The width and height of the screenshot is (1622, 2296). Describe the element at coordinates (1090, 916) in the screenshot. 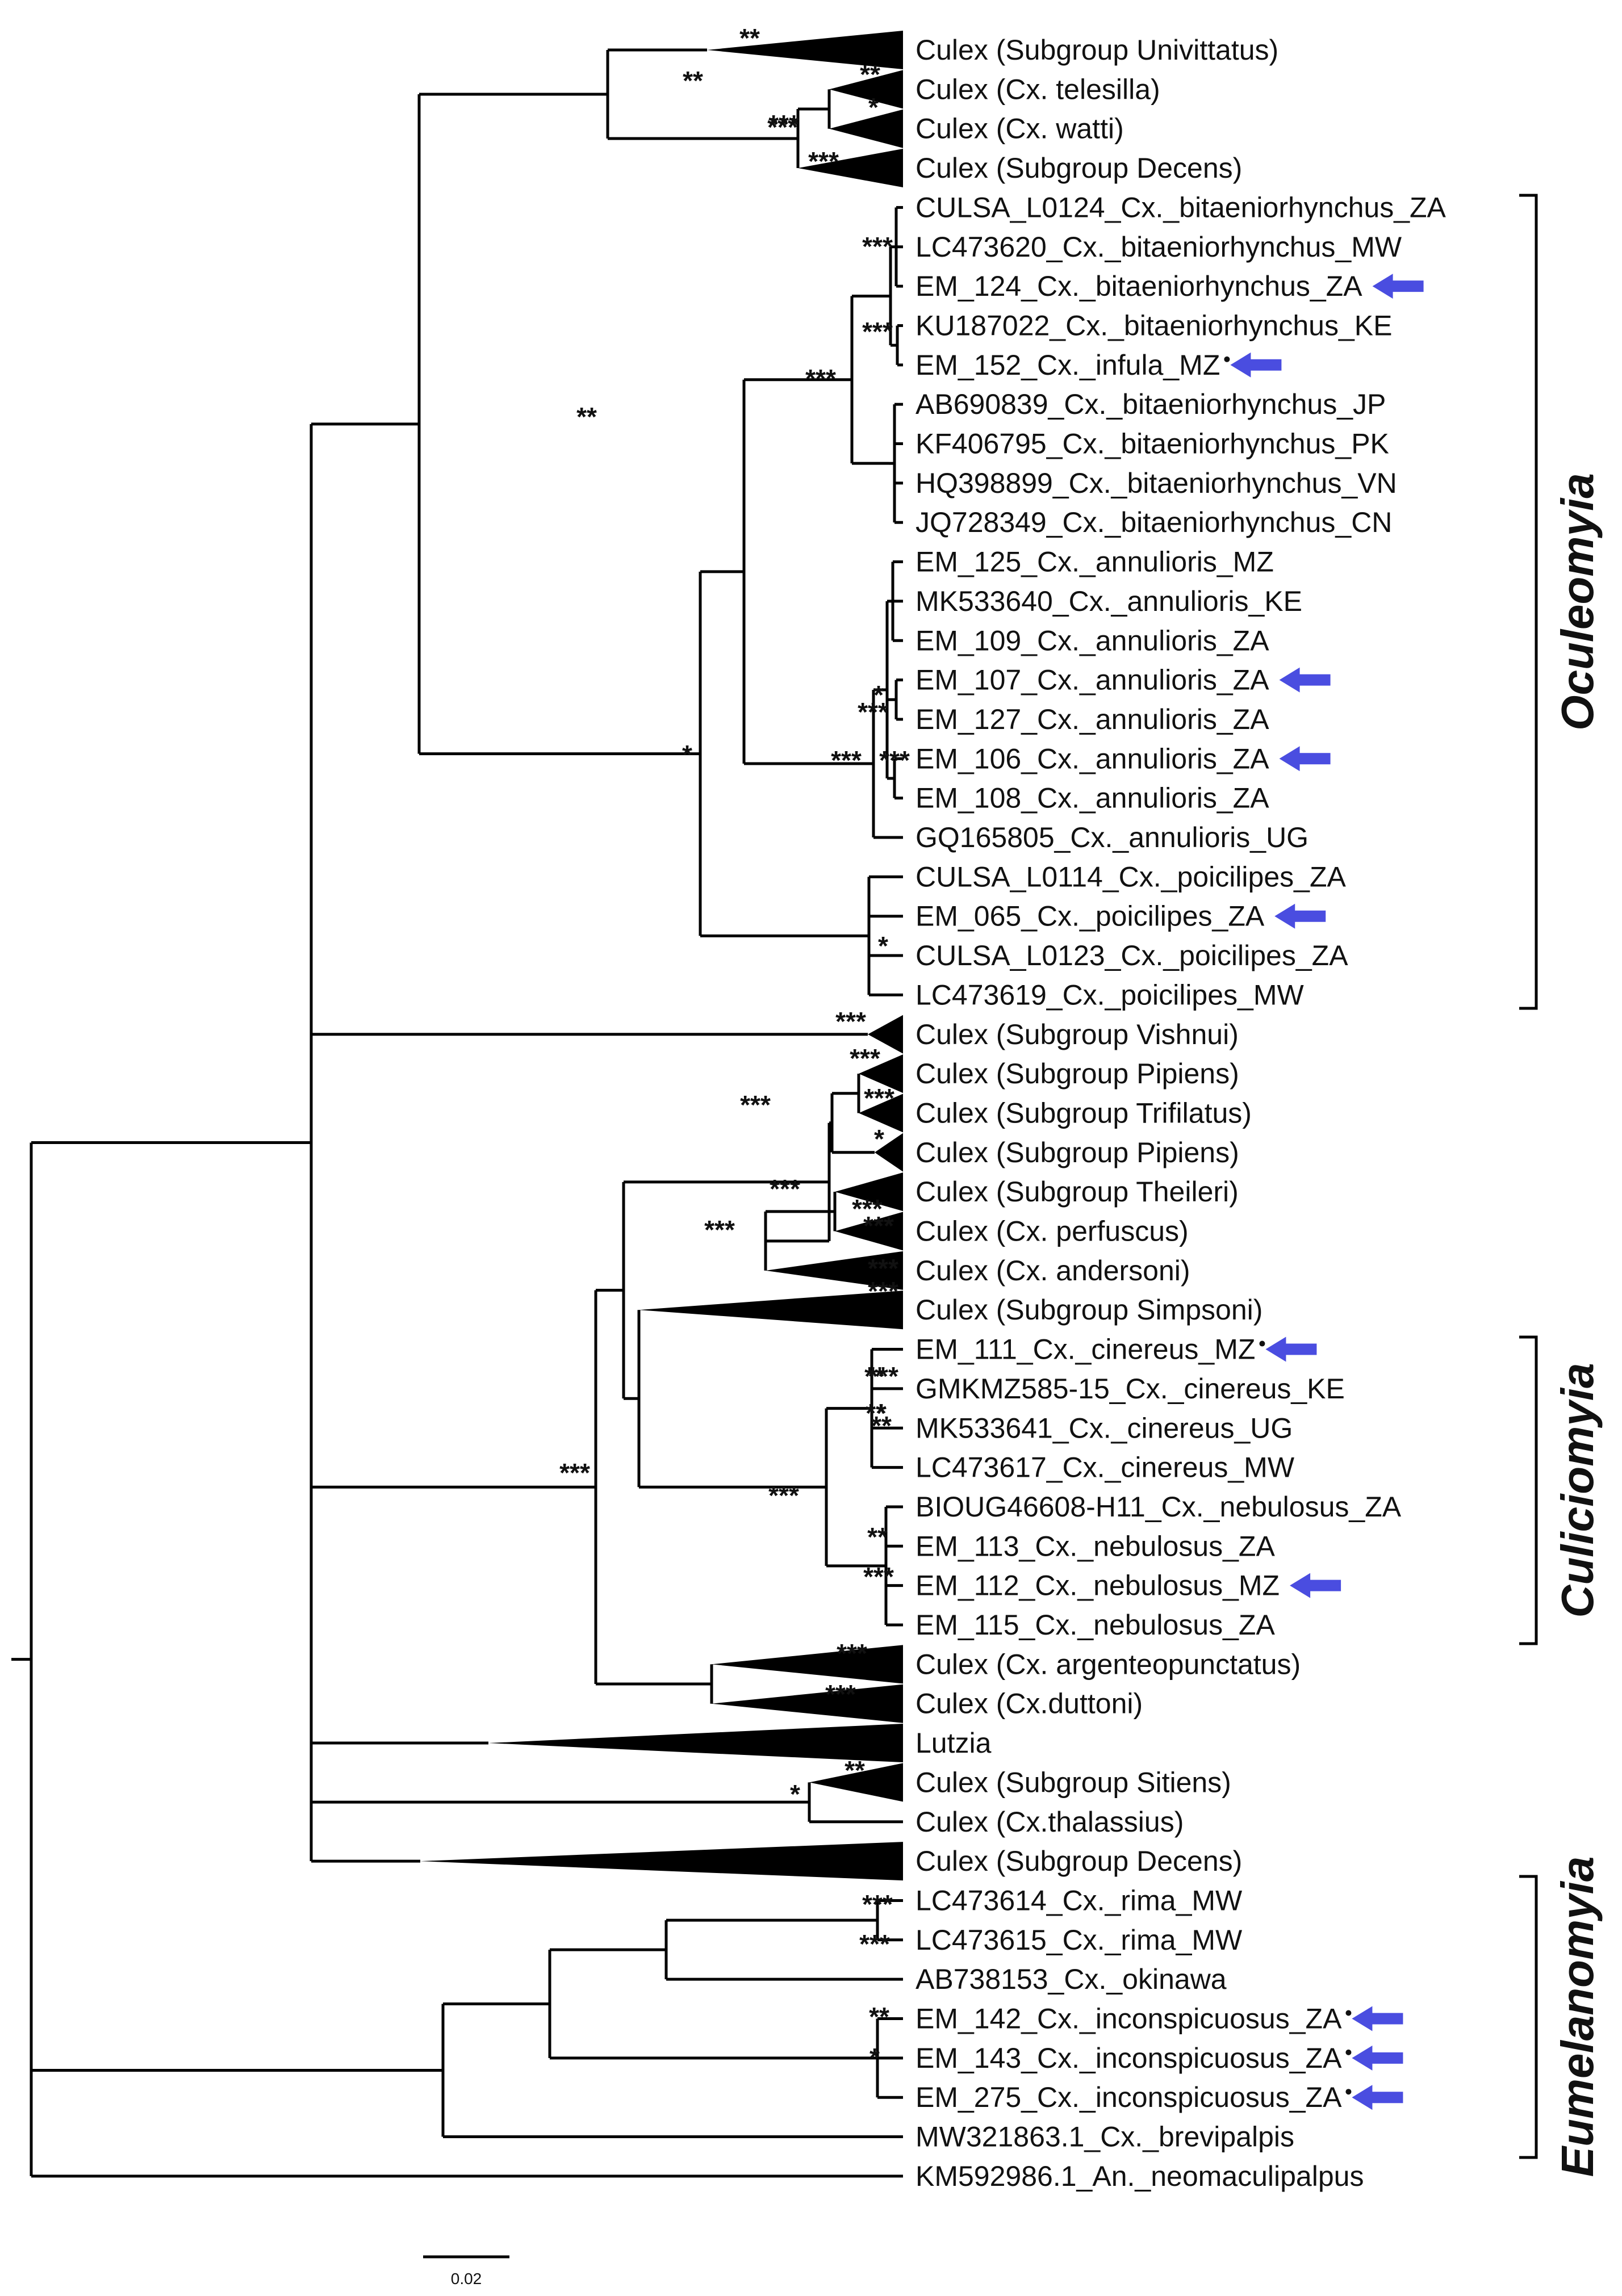

I see `taxon-label: EM_065_Cx._poicilipes_ZA` at that location.